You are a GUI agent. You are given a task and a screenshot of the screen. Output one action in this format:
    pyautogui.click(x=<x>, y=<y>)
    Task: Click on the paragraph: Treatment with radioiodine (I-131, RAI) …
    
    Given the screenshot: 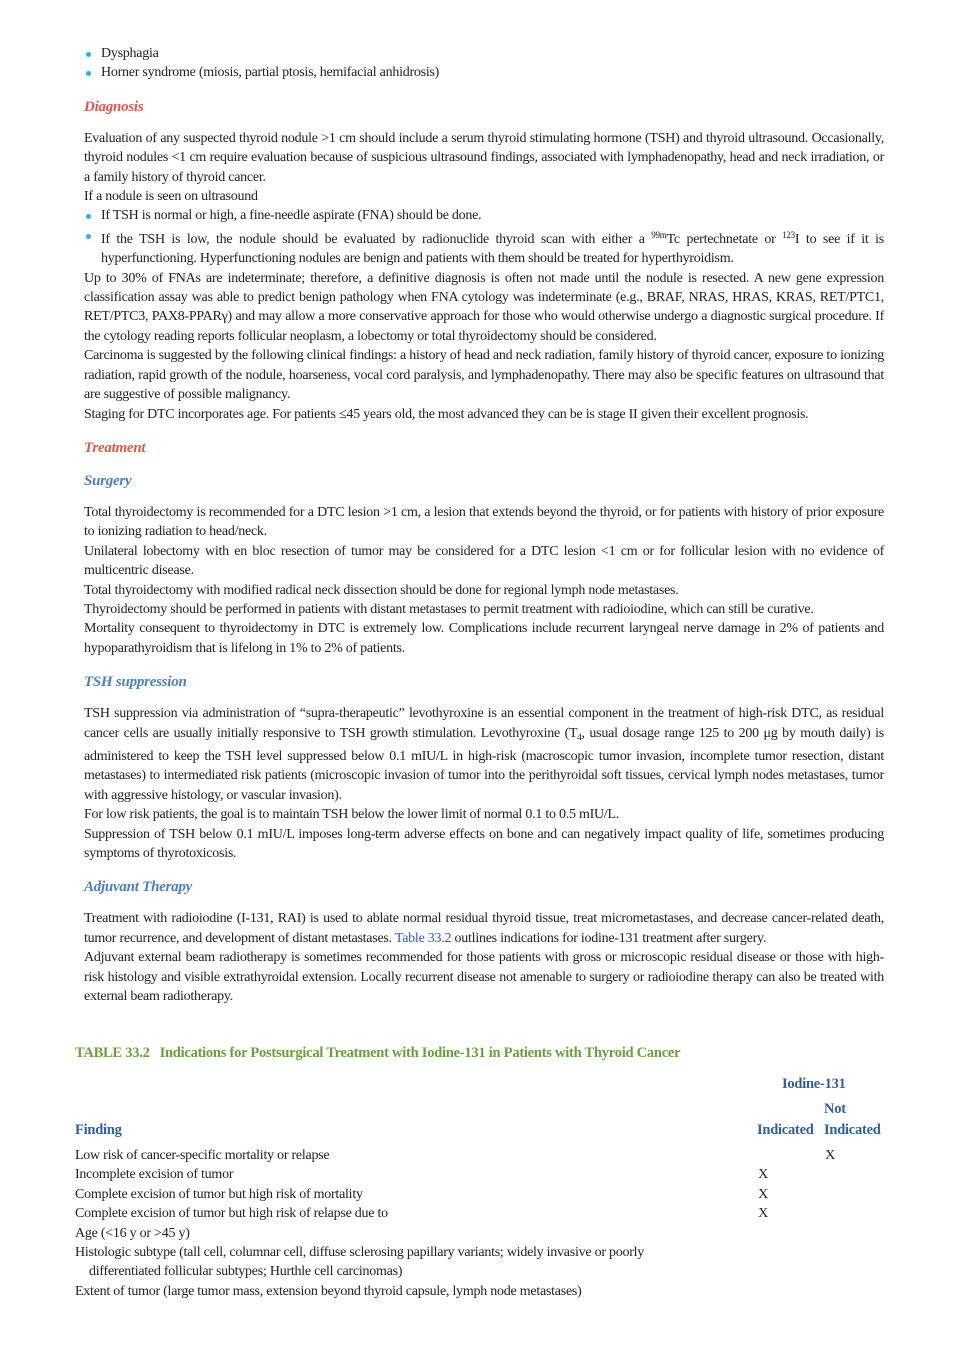 What is the action you would take?
    pyautogui.click(x=484, y=928)
    